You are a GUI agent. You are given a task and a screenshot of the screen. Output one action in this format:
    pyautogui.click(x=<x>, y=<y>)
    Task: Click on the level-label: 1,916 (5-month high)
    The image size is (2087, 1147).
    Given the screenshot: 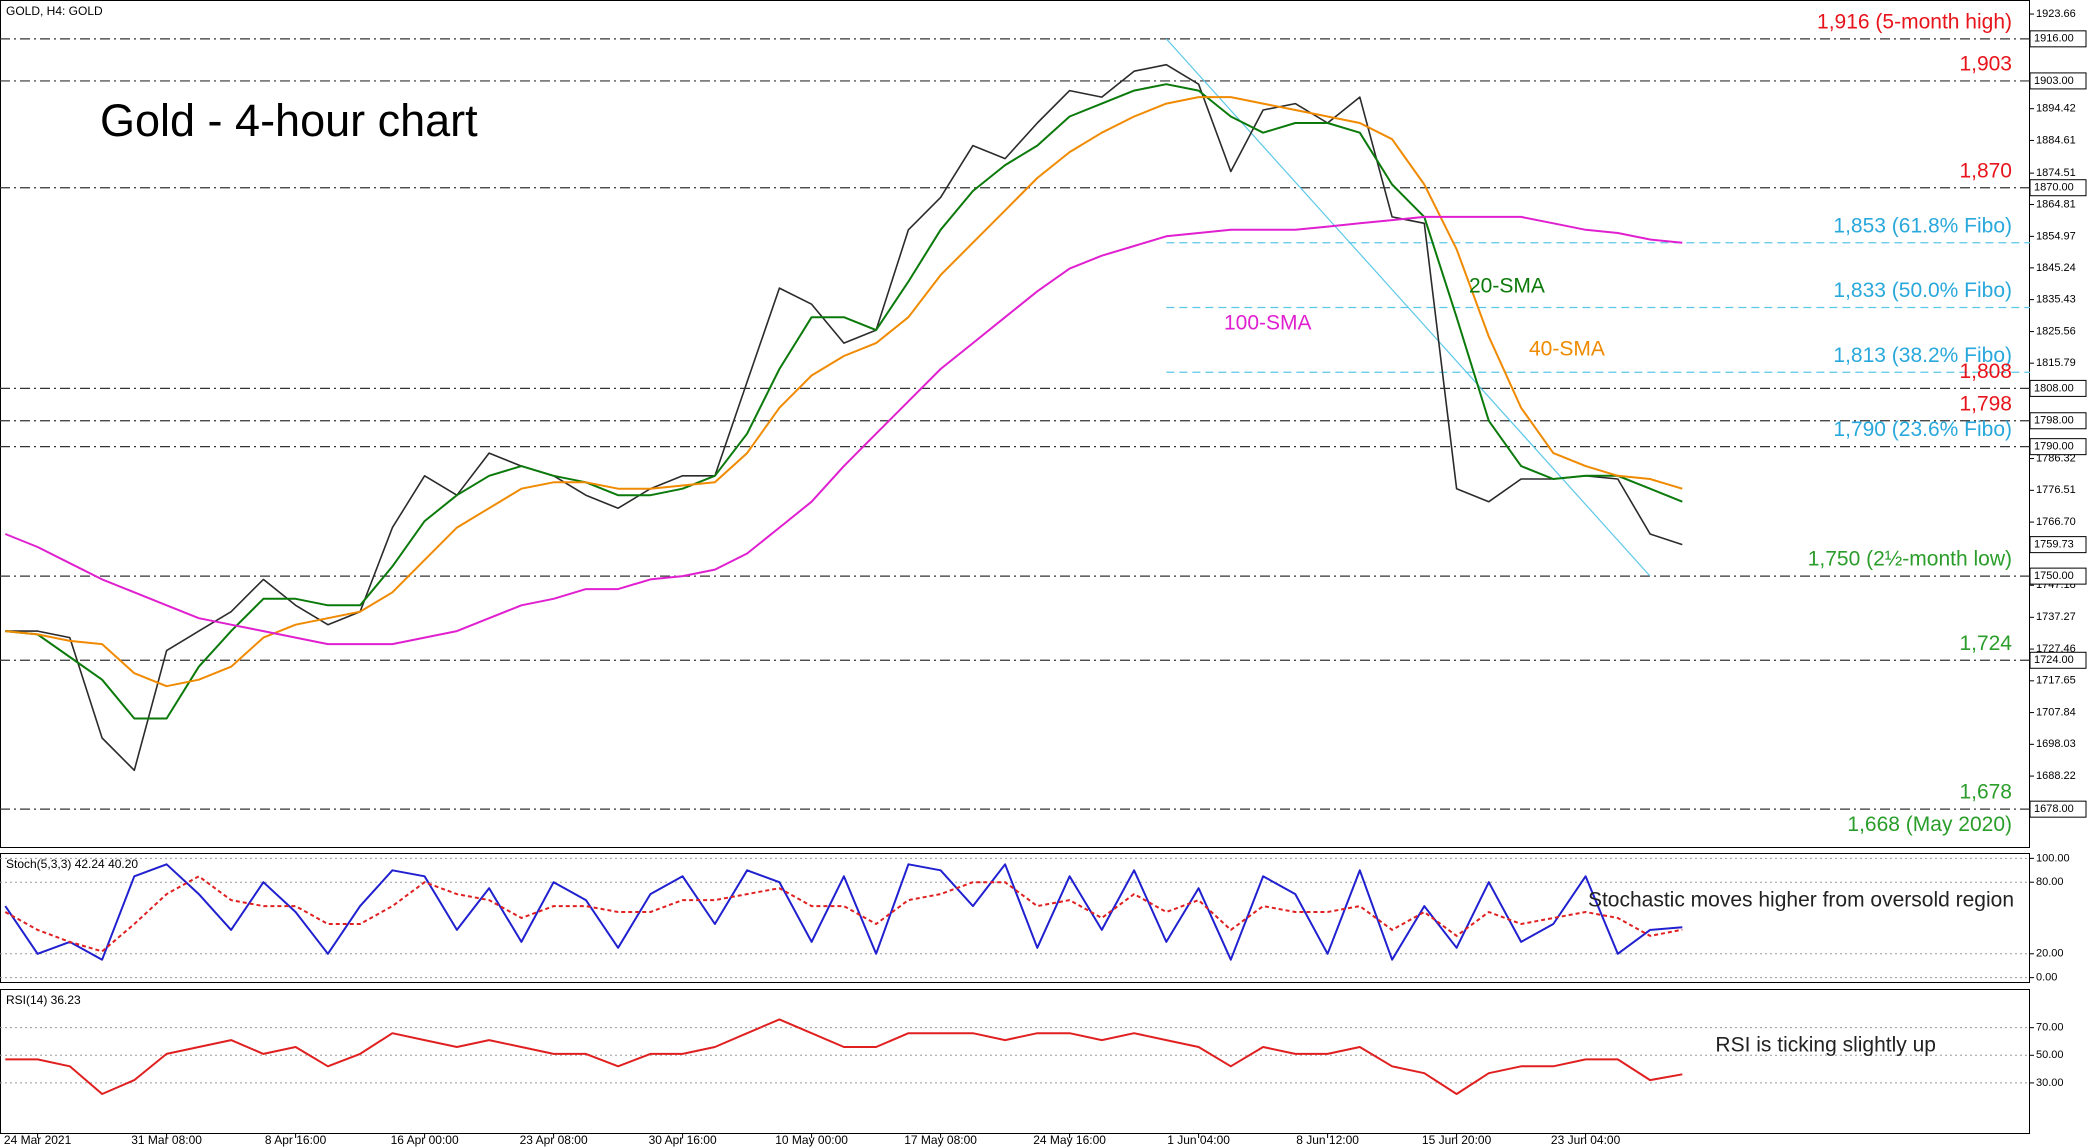 What is the action you would take?
    pyautogui.click(x=1914, y=21)
    